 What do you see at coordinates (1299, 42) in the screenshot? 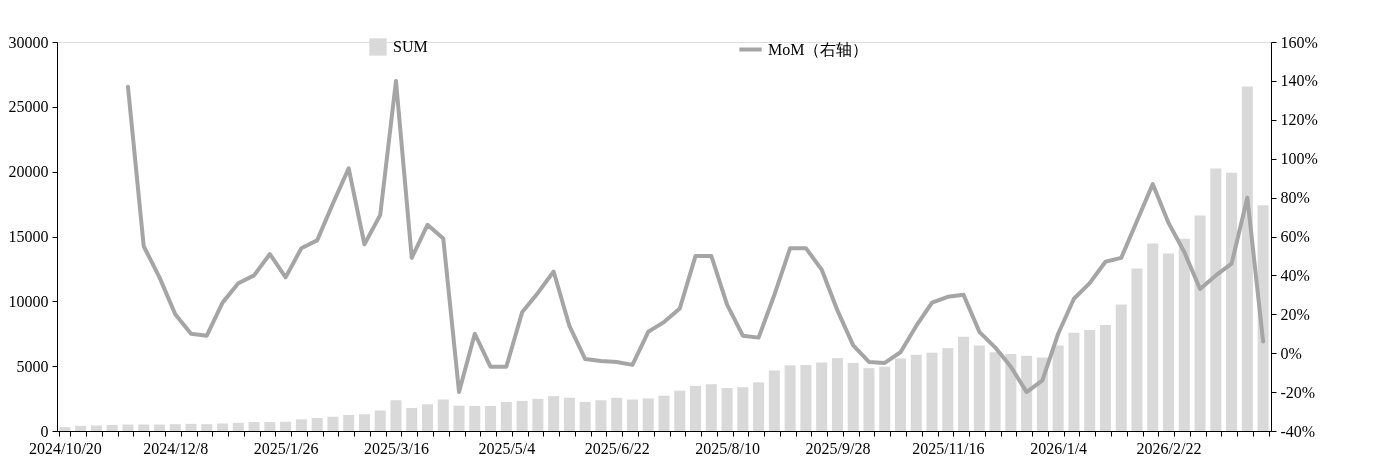
I see `y2-tick-label: 160%` at bounding box center [1299, 42].